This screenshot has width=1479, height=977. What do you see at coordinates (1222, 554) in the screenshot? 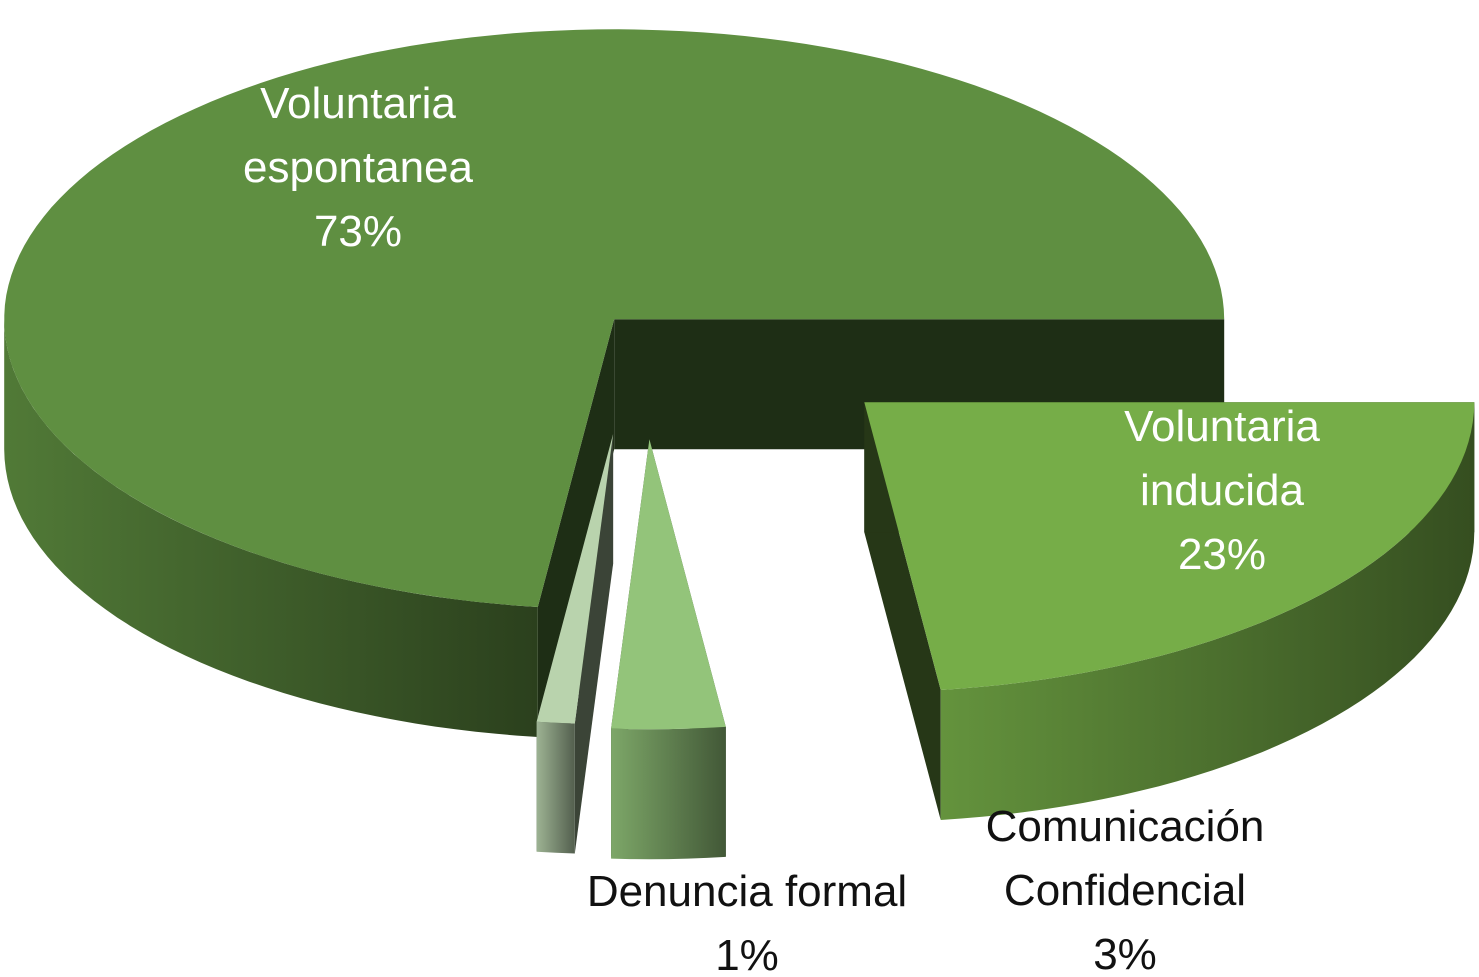
I see `label-value: 23%` at bounding box center [1222, 554].